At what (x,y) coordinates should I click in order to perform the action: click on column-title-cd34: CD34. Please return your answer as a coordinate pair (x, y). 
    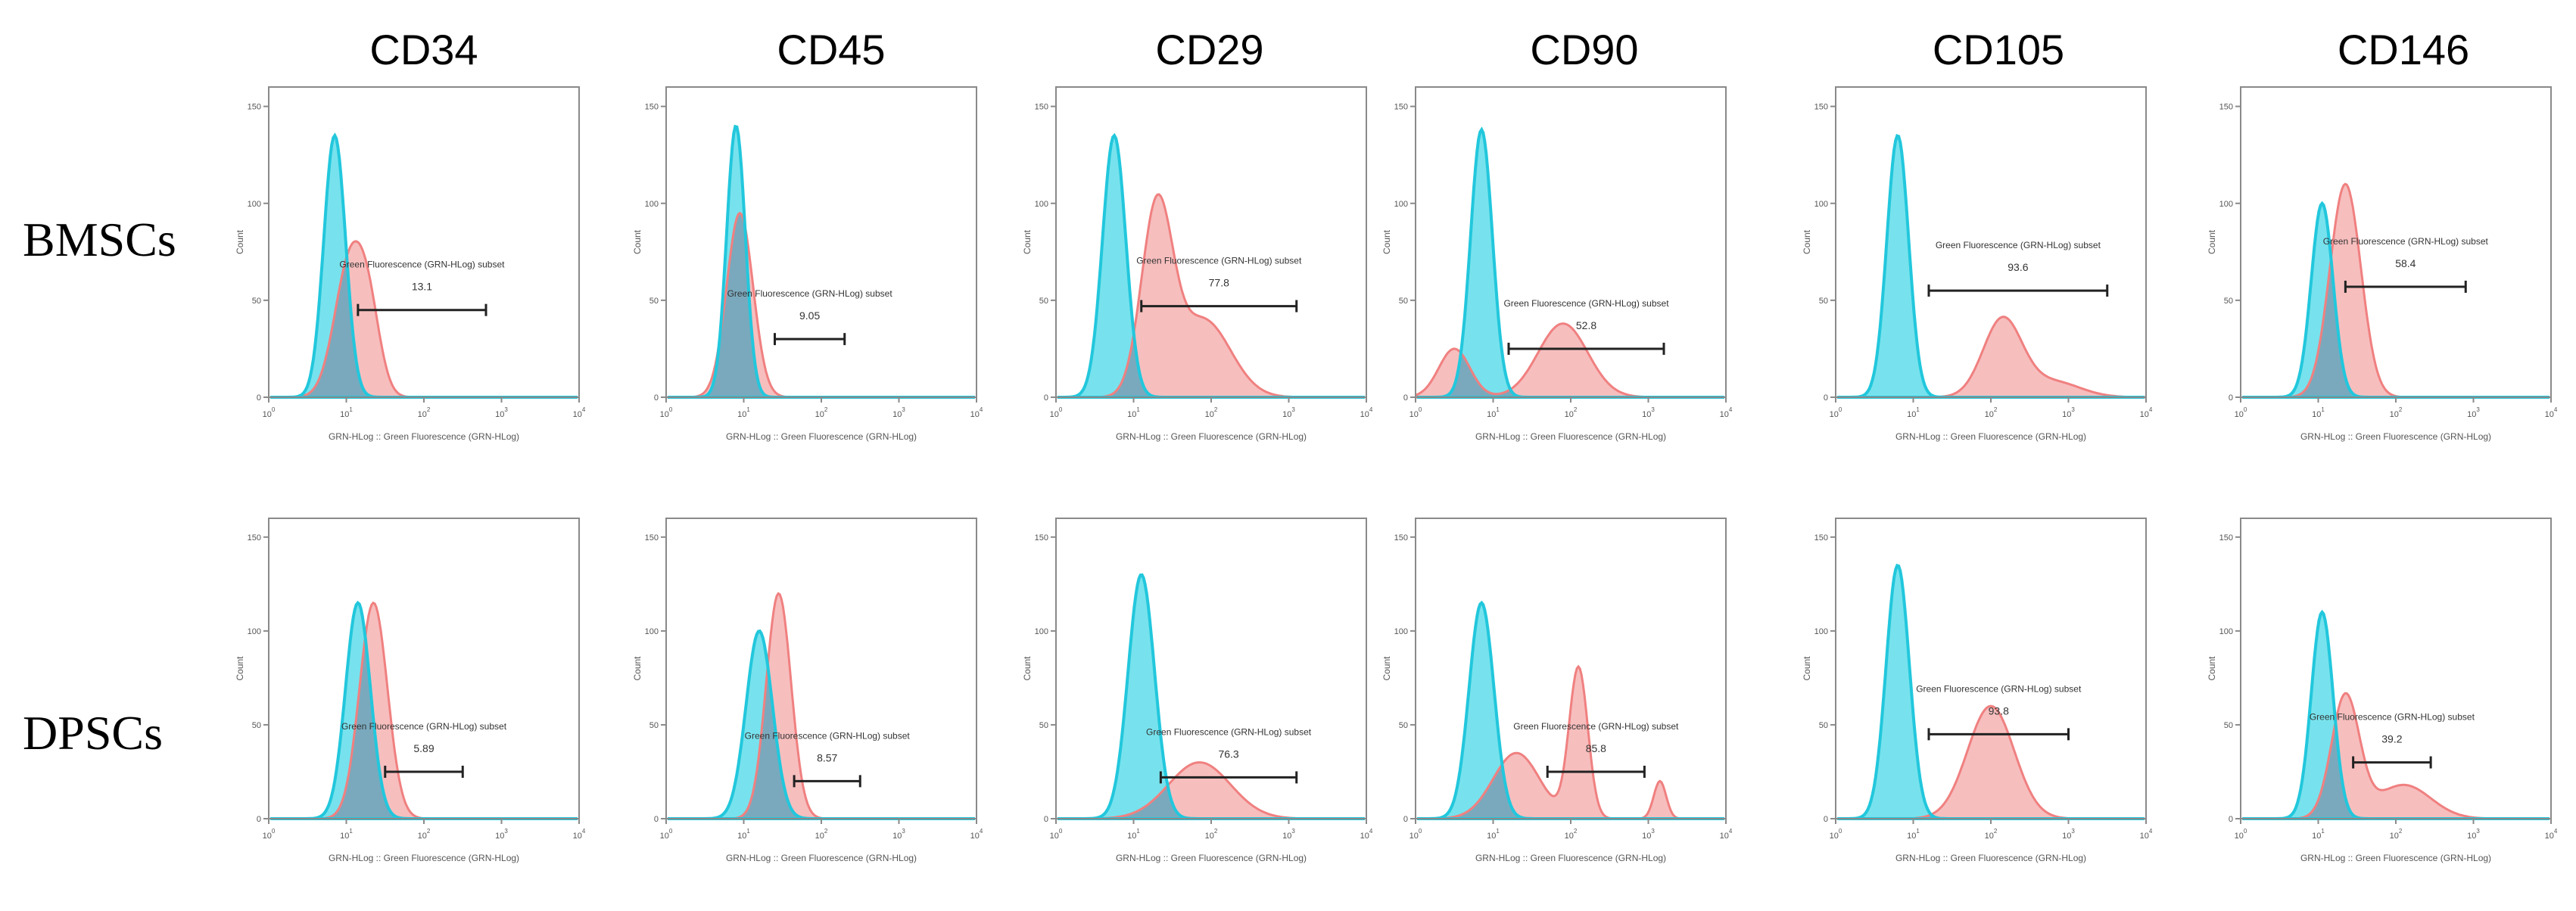
    Looking at the image, I should click on (423, 49).